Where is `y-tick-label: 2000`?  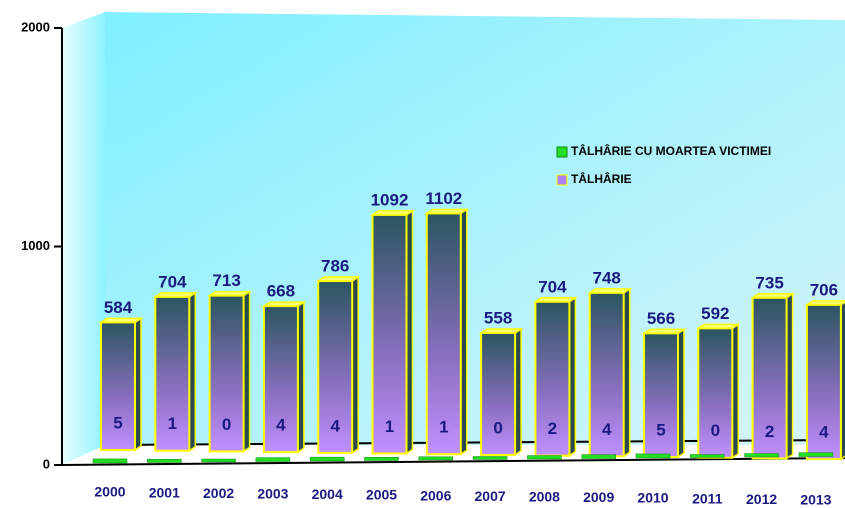 y-tick-label: 2000 is located at coordinates (35, 26).